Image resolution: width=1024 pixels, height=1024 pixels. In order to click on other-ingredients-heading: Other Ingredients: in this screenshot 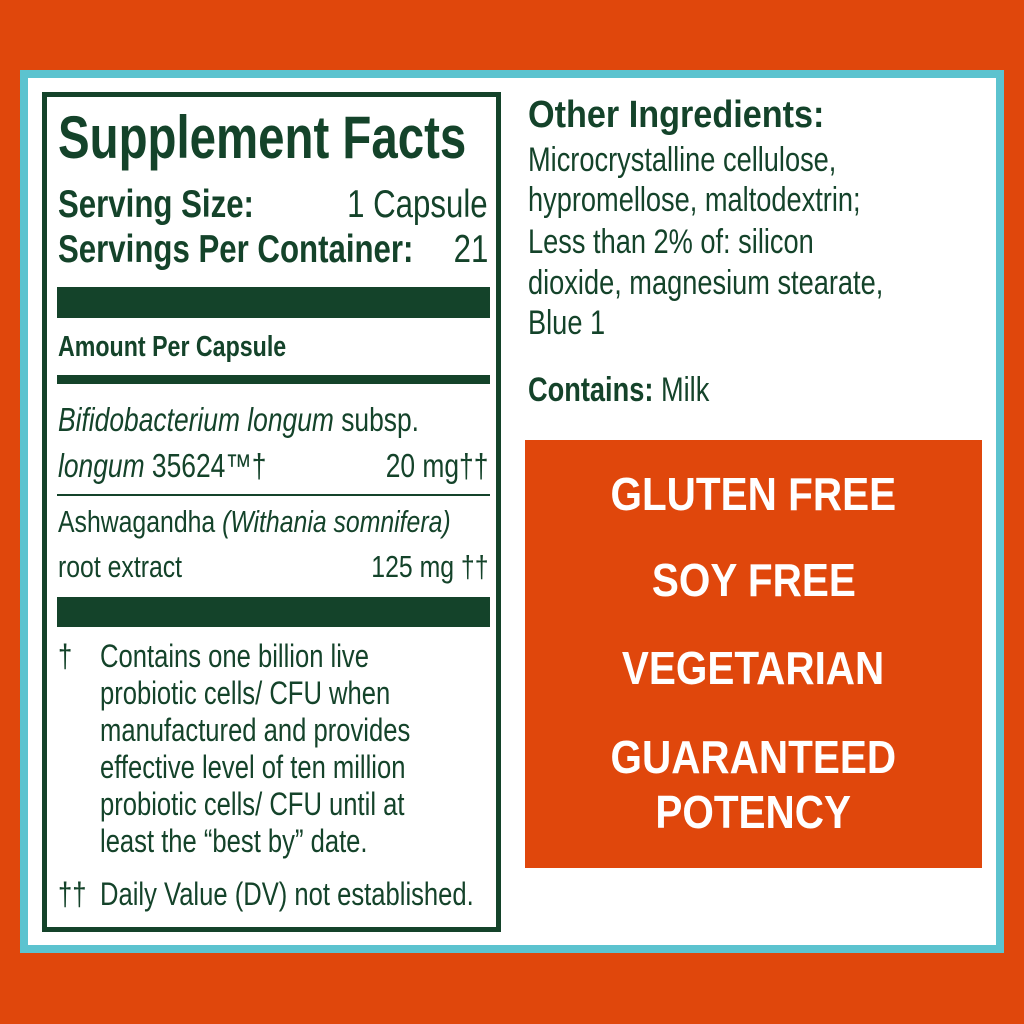, I will do `click(676, 115)`.